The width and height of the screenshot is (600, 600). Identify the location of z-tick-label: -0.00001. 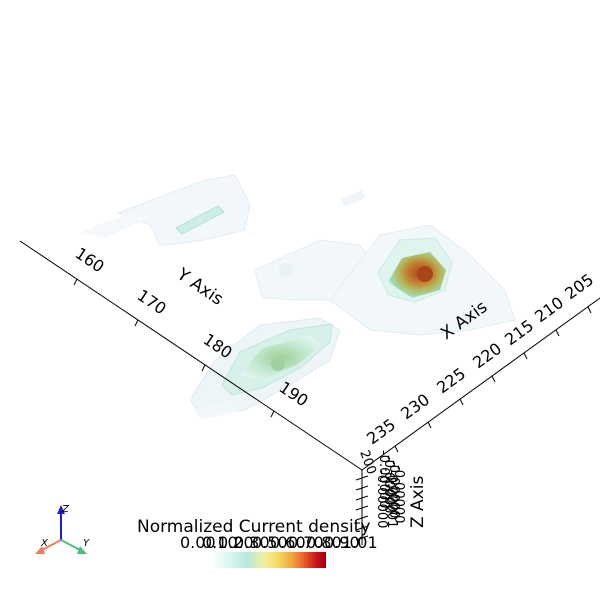
(391, 499).